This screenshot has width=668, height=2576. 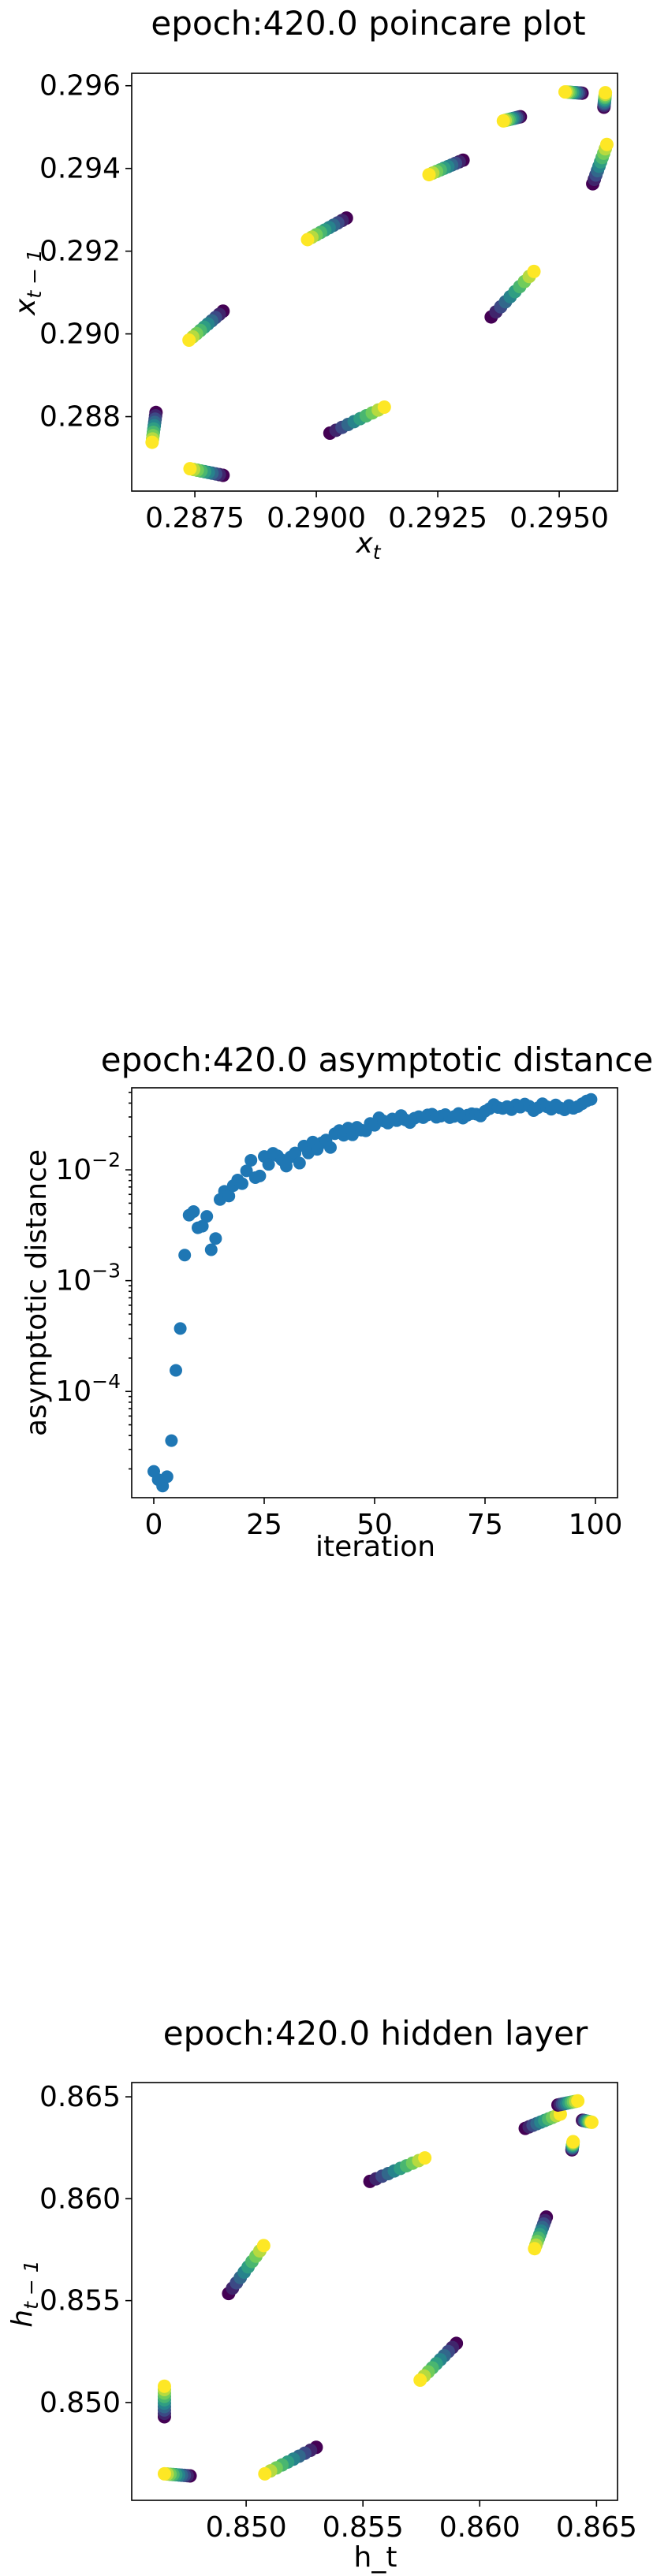 I want to click on hidden-x-axis: 0.850 0.855 0.860 0.865, so click(x=421, y=2522).